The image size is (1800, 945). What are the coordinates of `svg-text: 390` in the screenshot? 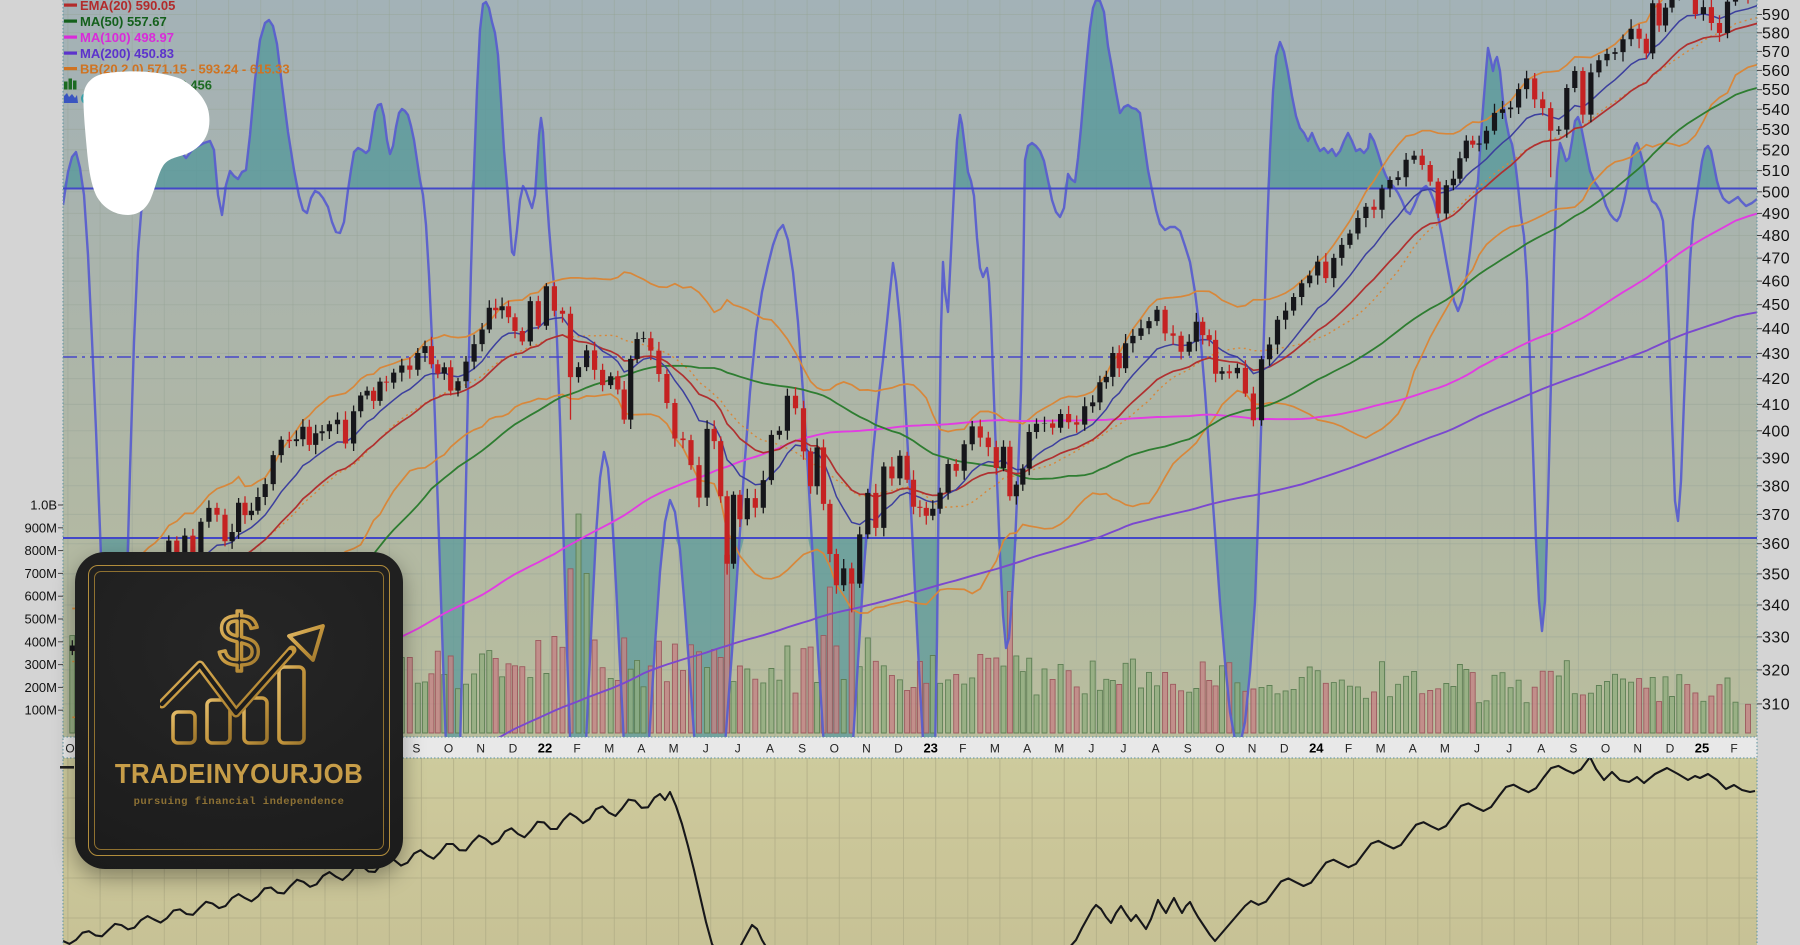 It's located at (1776, 459).